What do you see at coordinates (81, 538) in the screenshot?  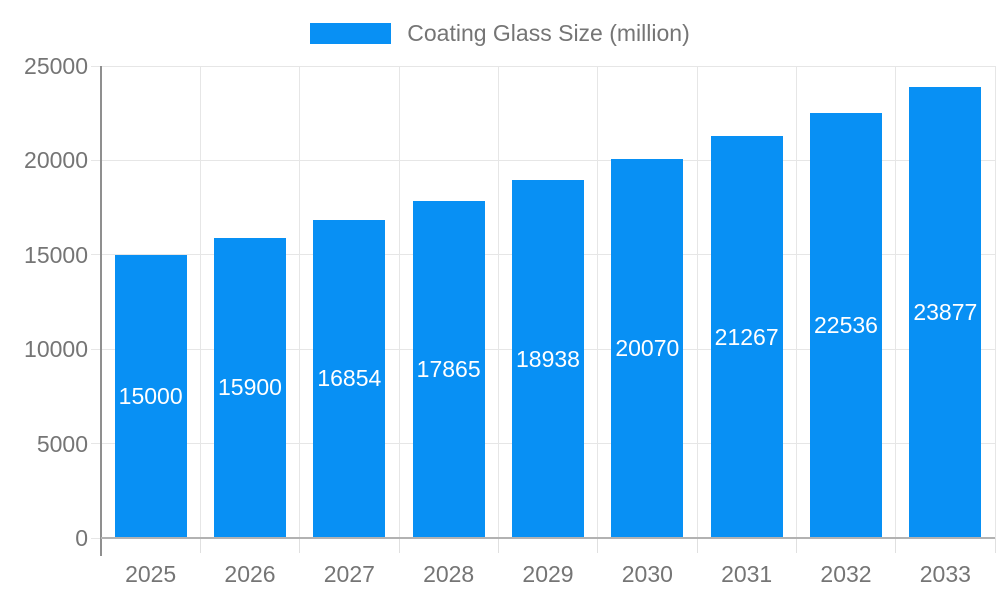 I see `y-axis-tick-label: 0` at bounding box center [81, 538].